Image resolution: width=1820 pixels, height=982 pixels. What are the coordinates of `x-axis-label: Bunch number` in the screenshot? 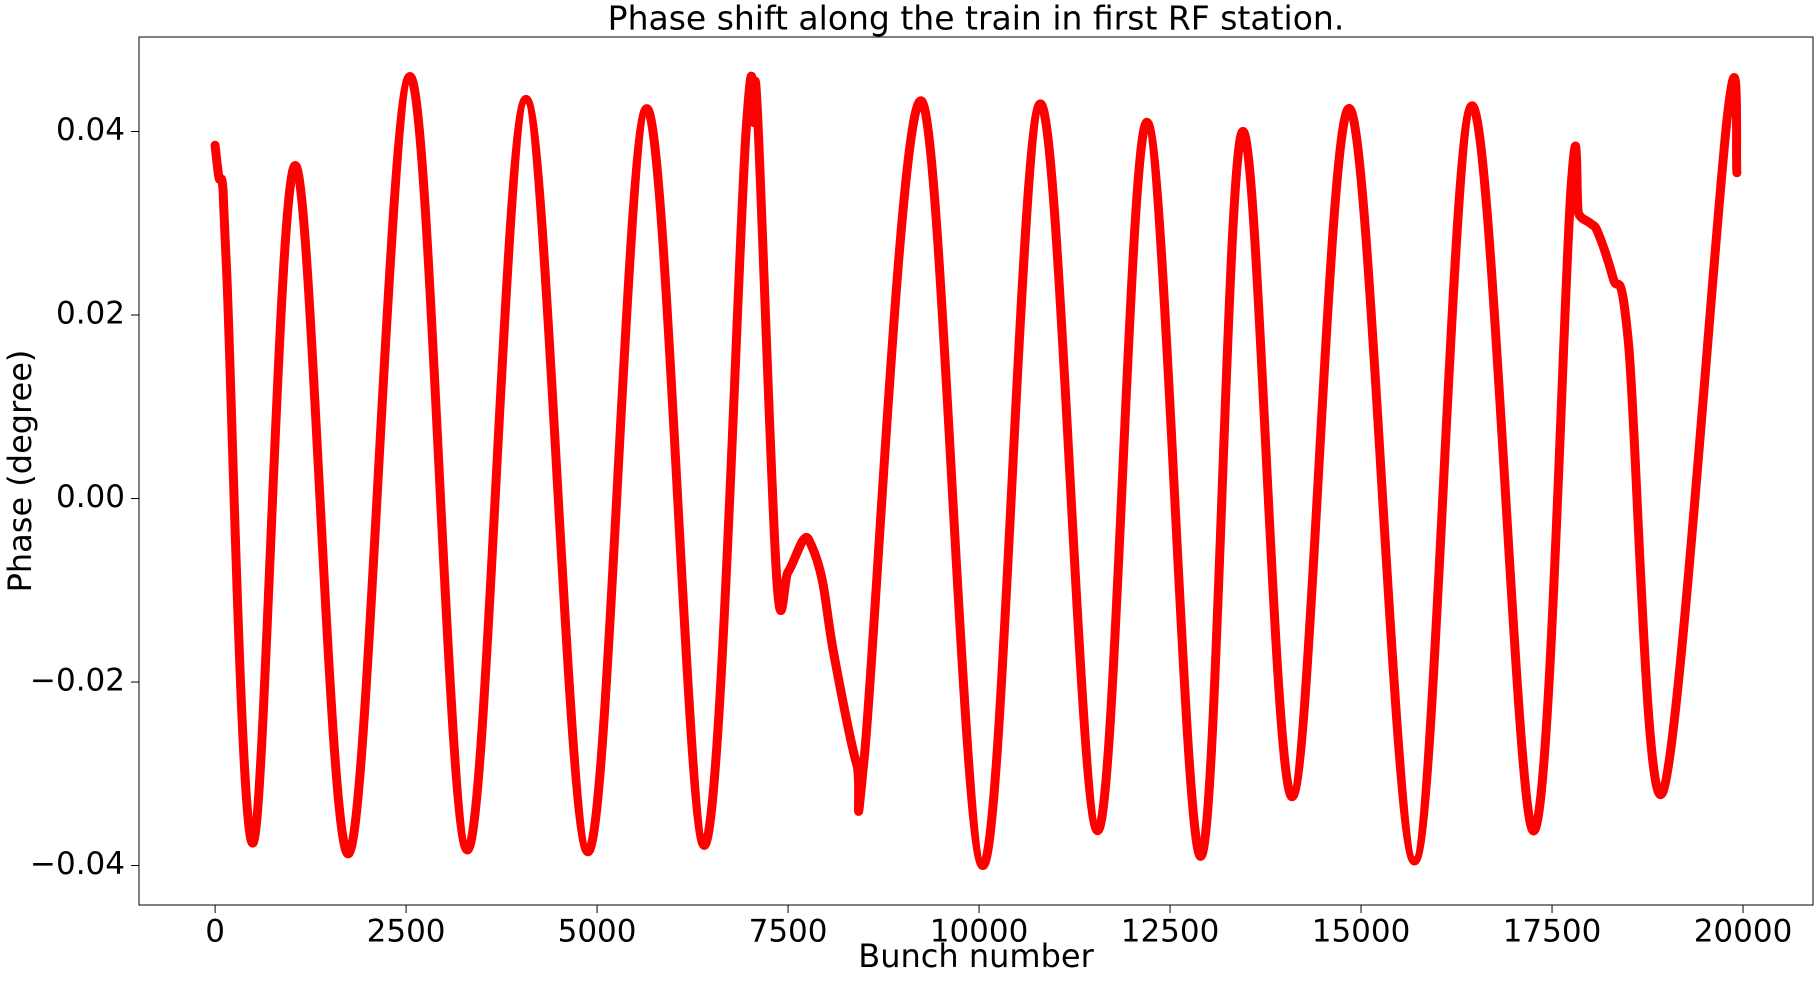 It's located at (976, 956).